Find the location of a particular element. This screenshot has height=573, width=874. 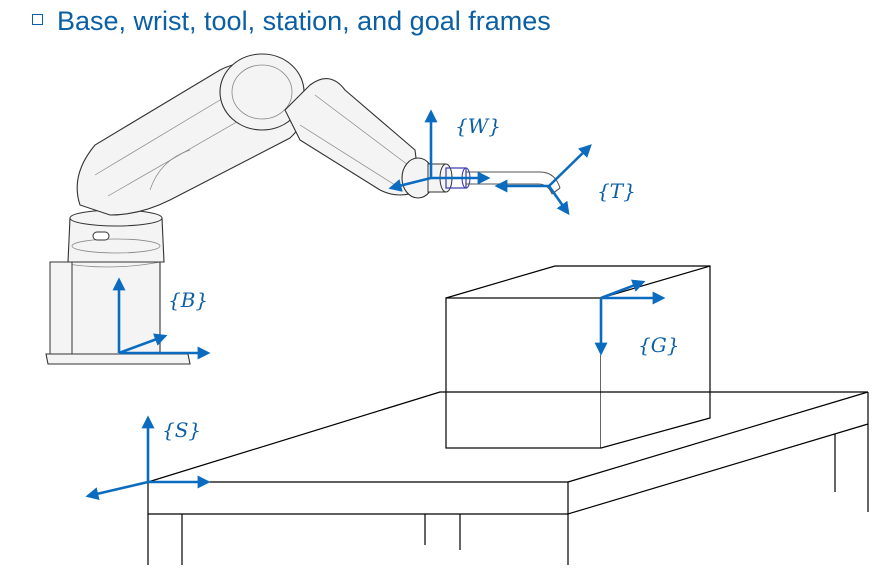

station-y-axis is located at coordinates (117, 490).